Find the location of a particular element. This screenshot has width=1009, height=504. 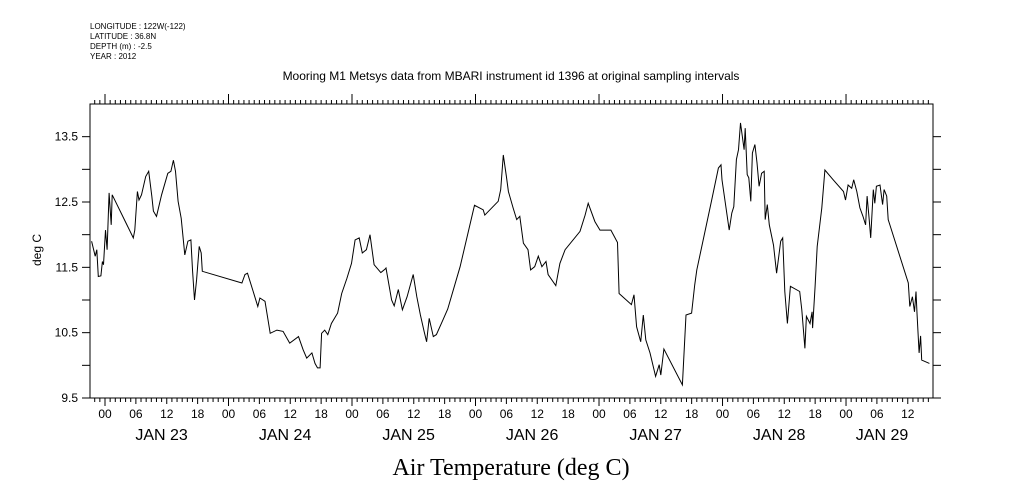

depth-label: DEPTH (m) : -2.5 is located at coordinates (121, 46).